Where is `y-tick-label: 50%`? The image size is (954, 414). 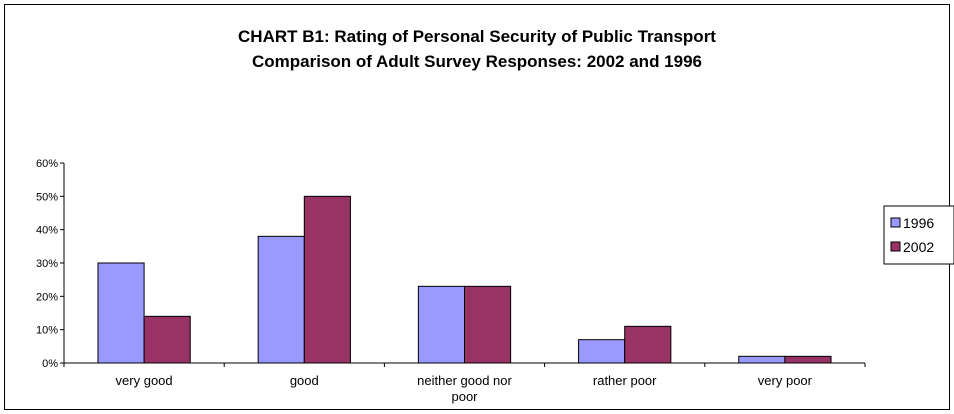 y-tick-label: 50% is located at coordinates (47, 197).